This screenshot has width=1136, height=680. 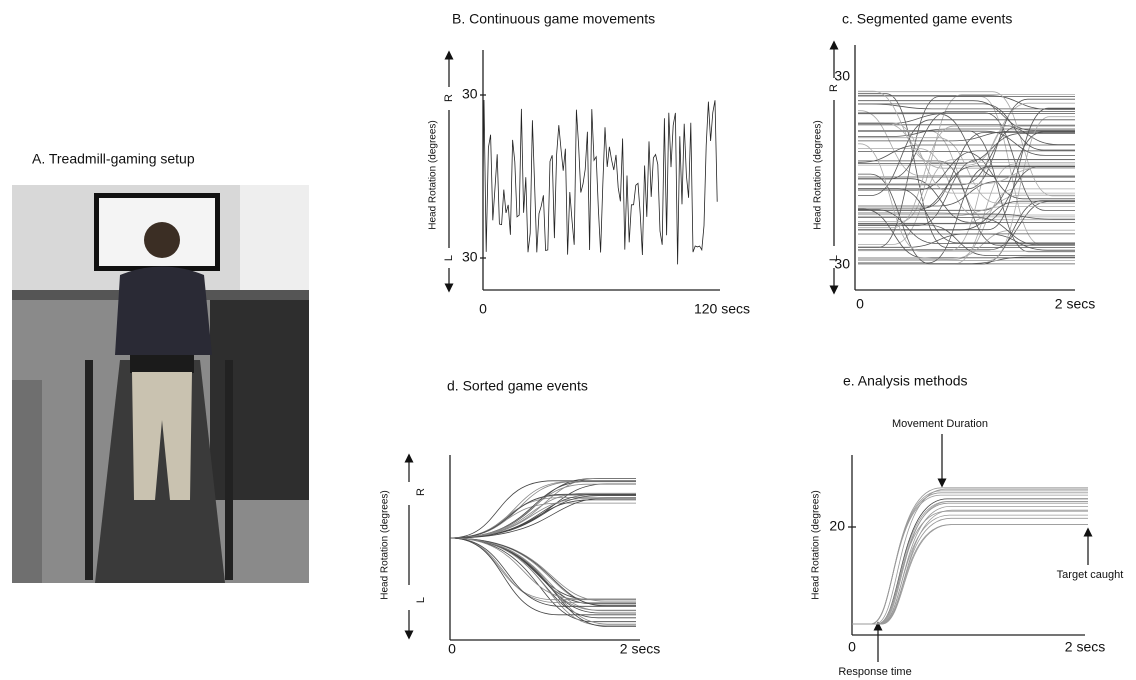 What do you see at coordinates (837, 526) in the screenshot?
I see `label: 20` at bounding box center [837, 526].